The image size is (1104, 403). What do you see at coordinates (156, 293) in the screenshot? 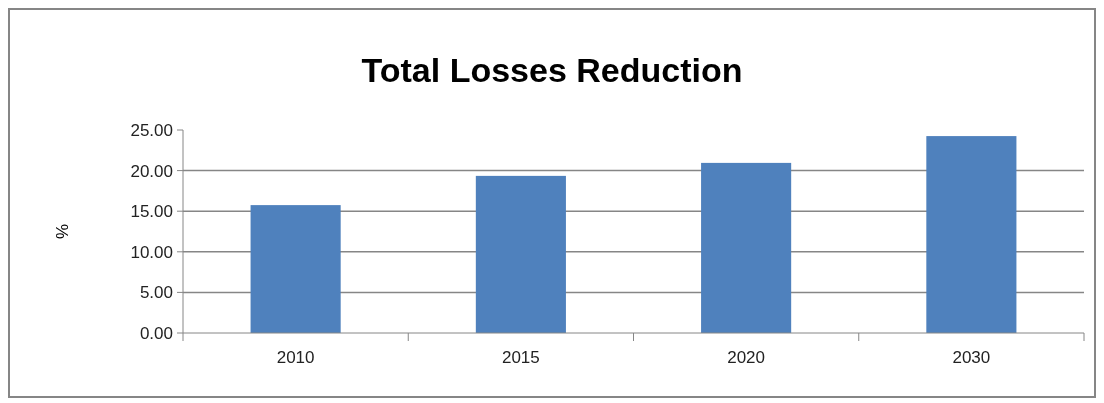
I see `y-tick-label: 5.00` at bounding box center [156, 293].